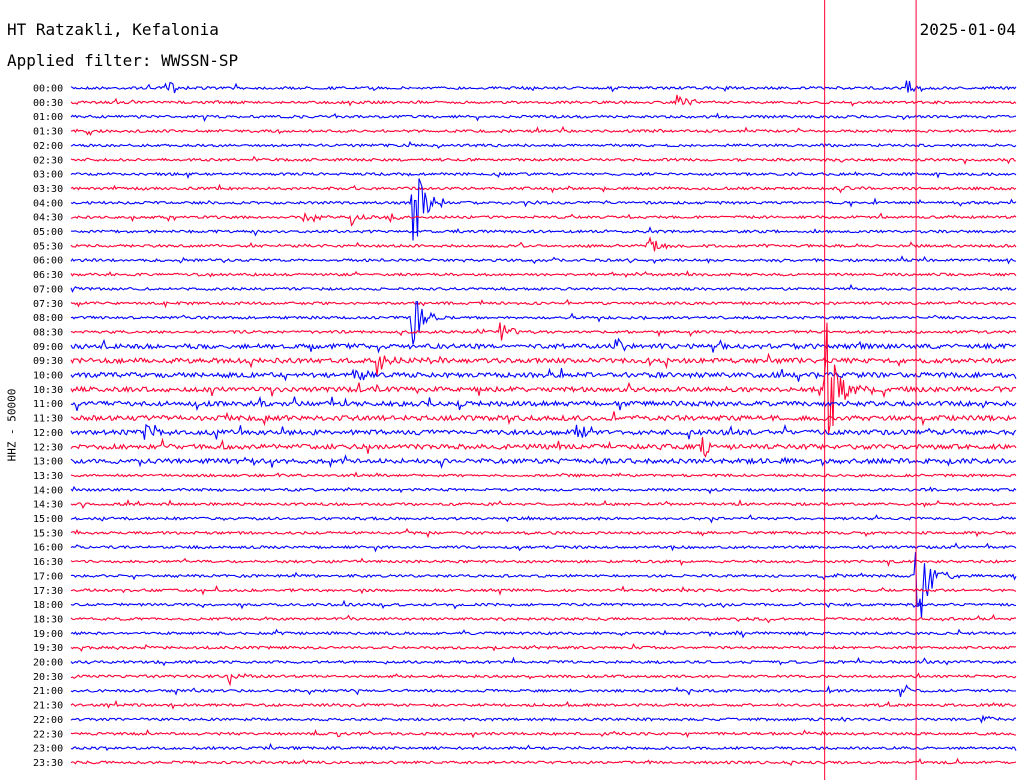  I want to click on row-label: 09:00, so click(48, 347).